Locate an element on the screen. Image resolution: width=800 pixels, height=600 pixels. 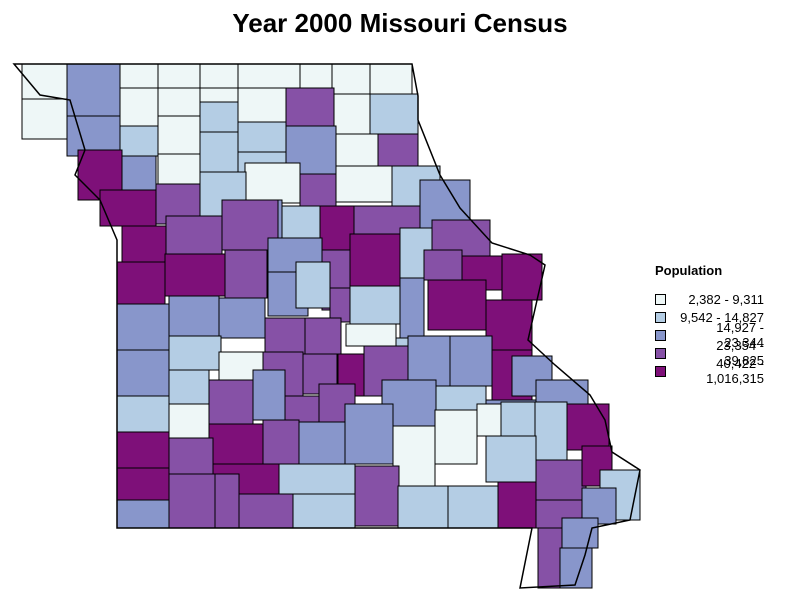
legend-label: 14,927 - 23,344 is located at coordinates (740, 335).